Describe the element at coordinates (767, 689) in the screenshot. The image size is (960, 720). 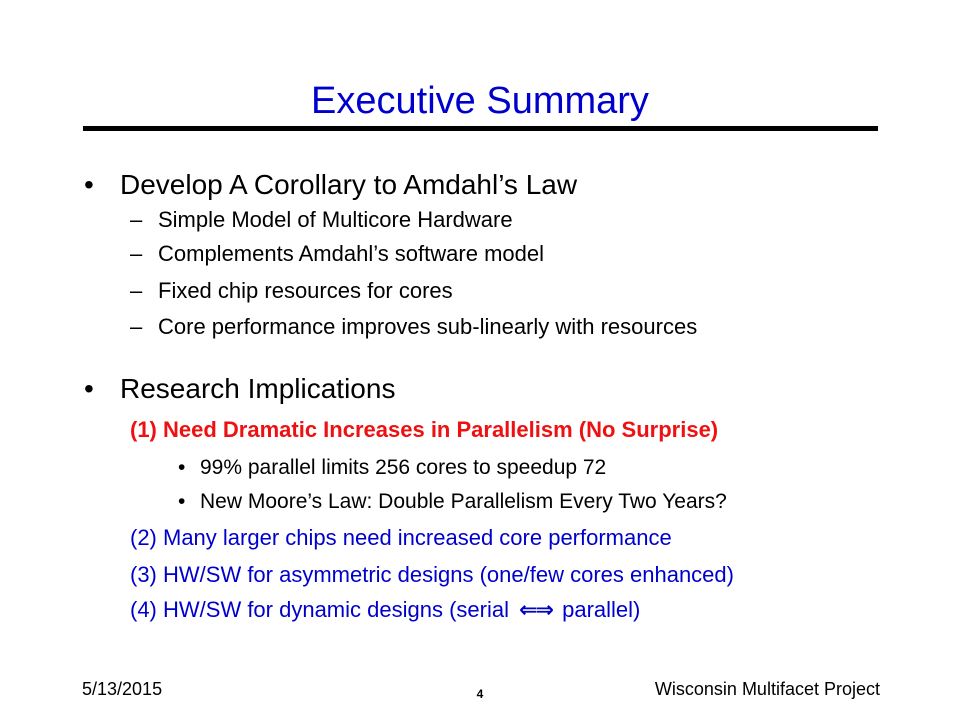
I see `footer-project: Wisconsin Multifacet Project` at that location.